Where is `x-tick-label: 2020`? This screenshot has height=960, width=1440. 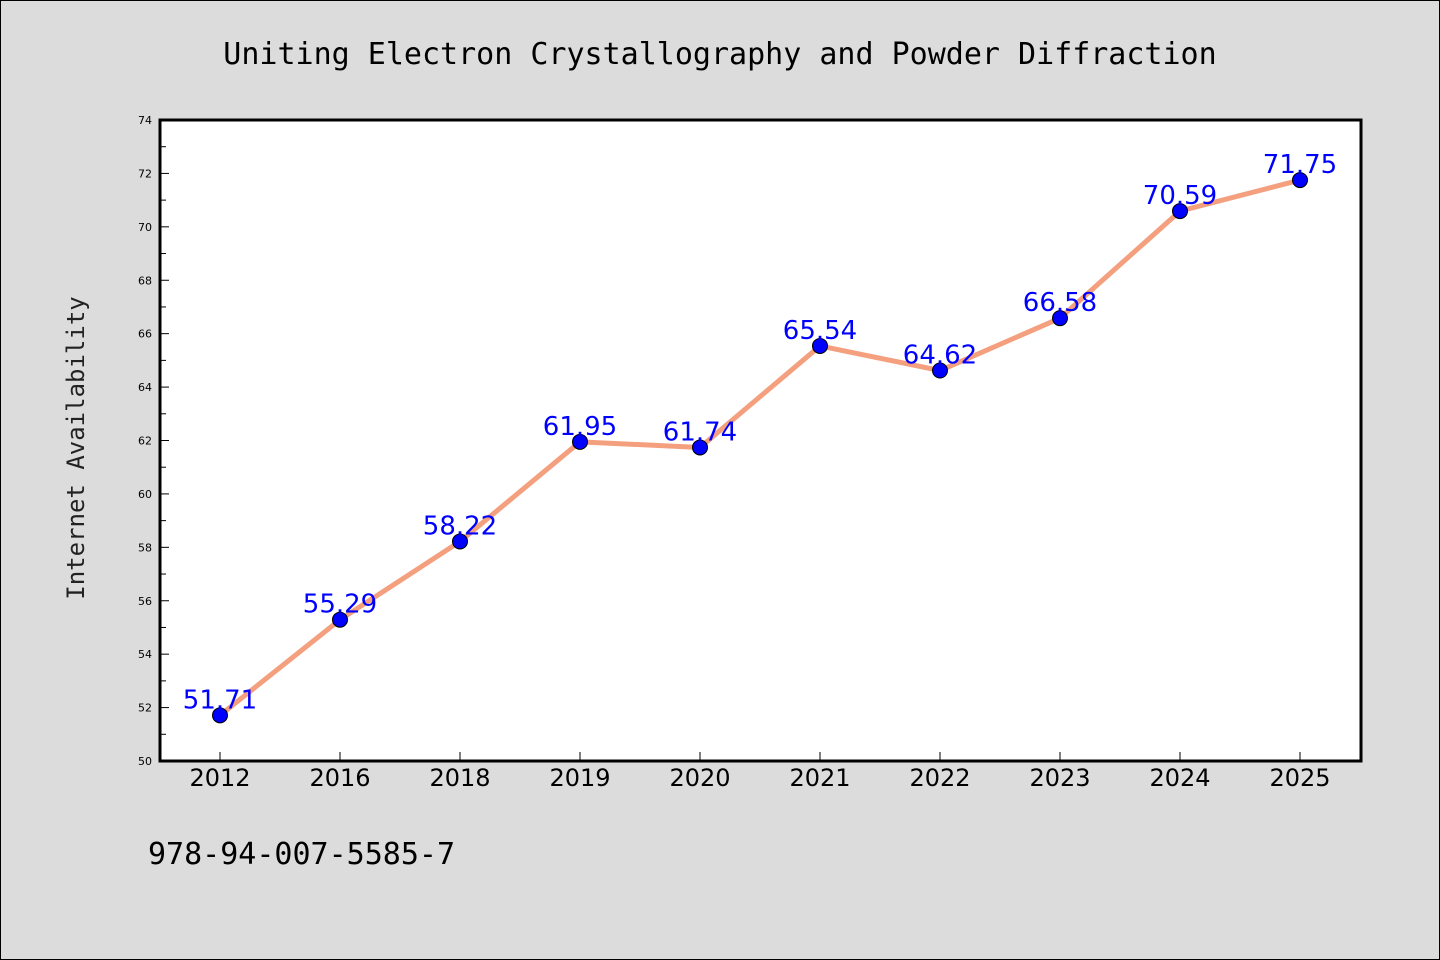
x-tick-label: 2020 is located at coordinates (699, 778).